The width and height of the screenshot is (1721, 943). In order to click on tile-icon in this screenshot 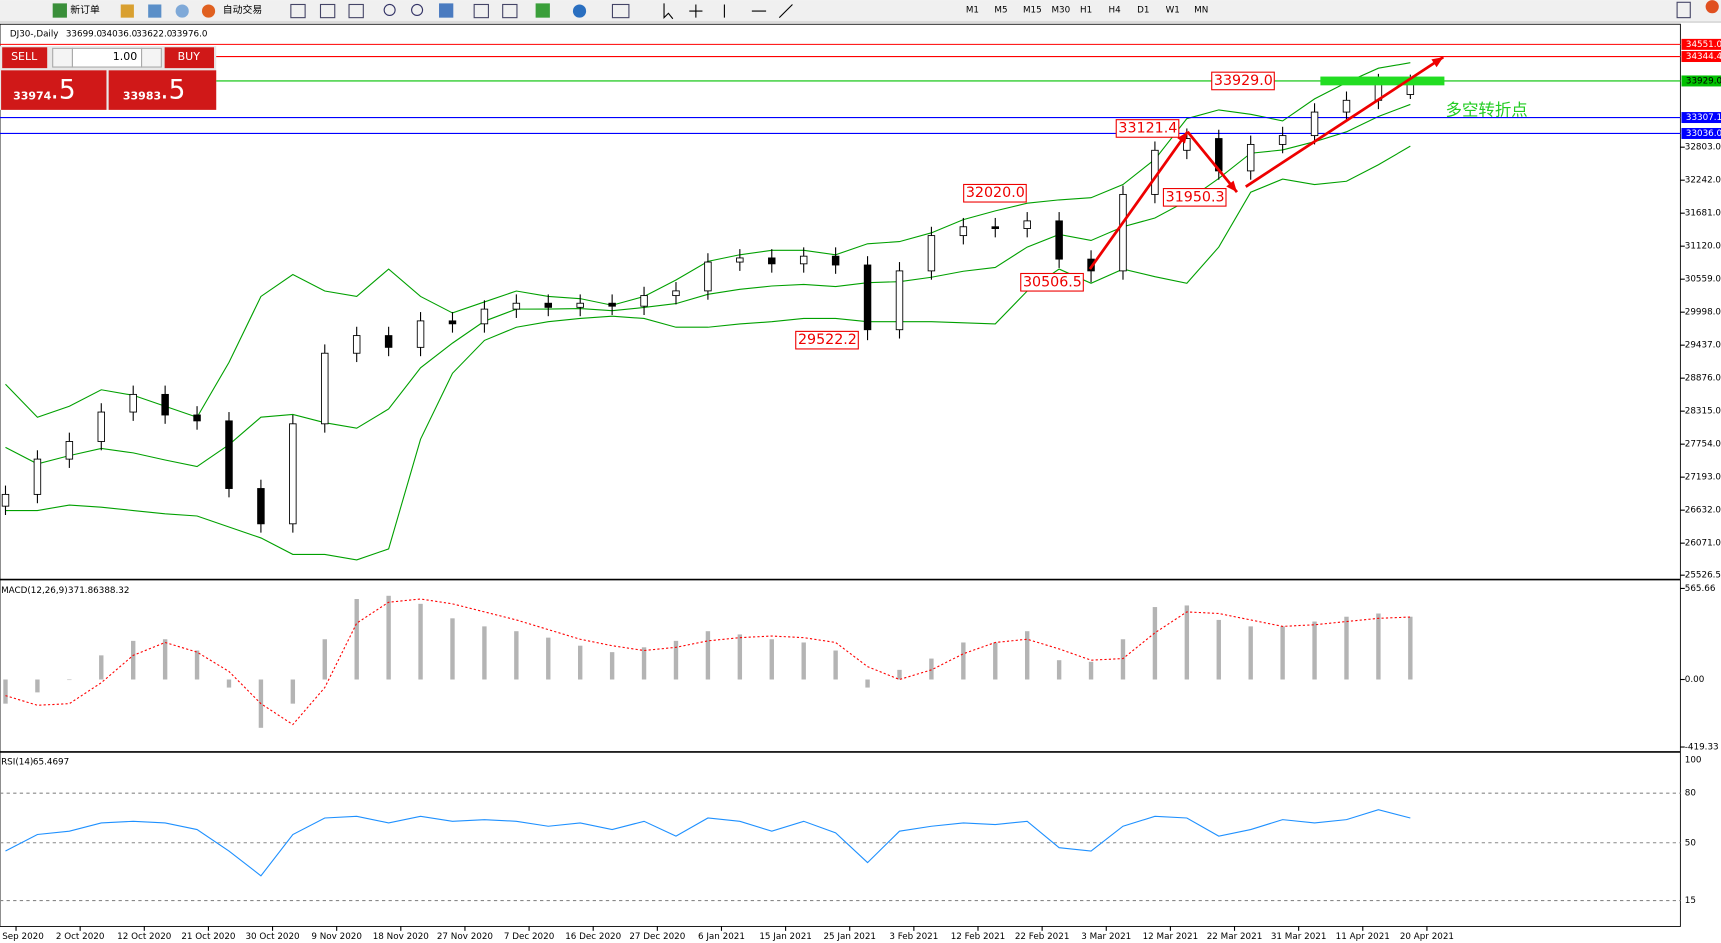, I will do `click(446, 10)`.